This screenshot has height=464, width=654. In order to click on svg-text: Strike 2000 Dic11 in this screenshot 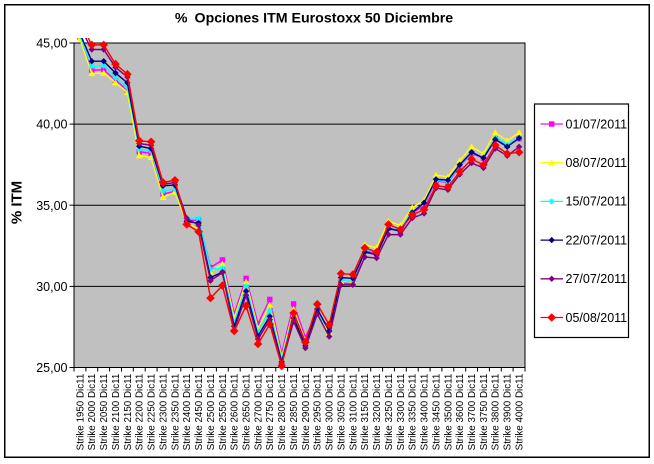, I will do `click(92, 412)`.